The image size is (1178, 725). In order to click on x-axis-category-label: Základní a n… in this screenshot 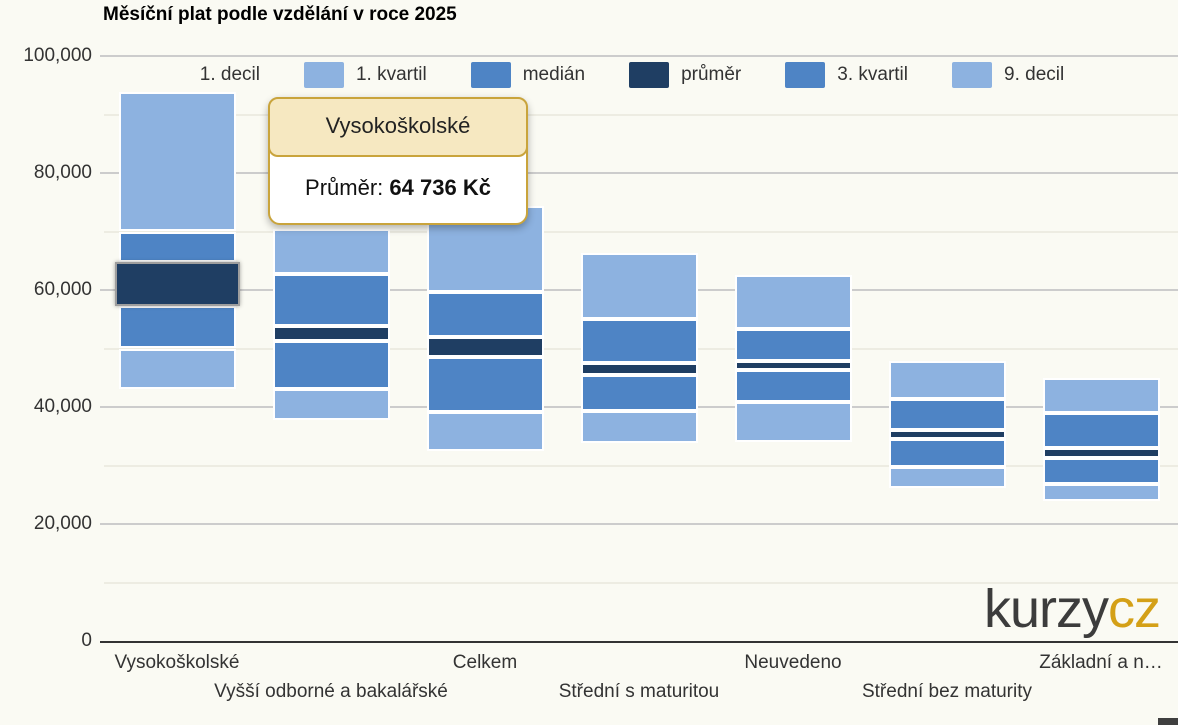, I will do `click(1101, 662)`.